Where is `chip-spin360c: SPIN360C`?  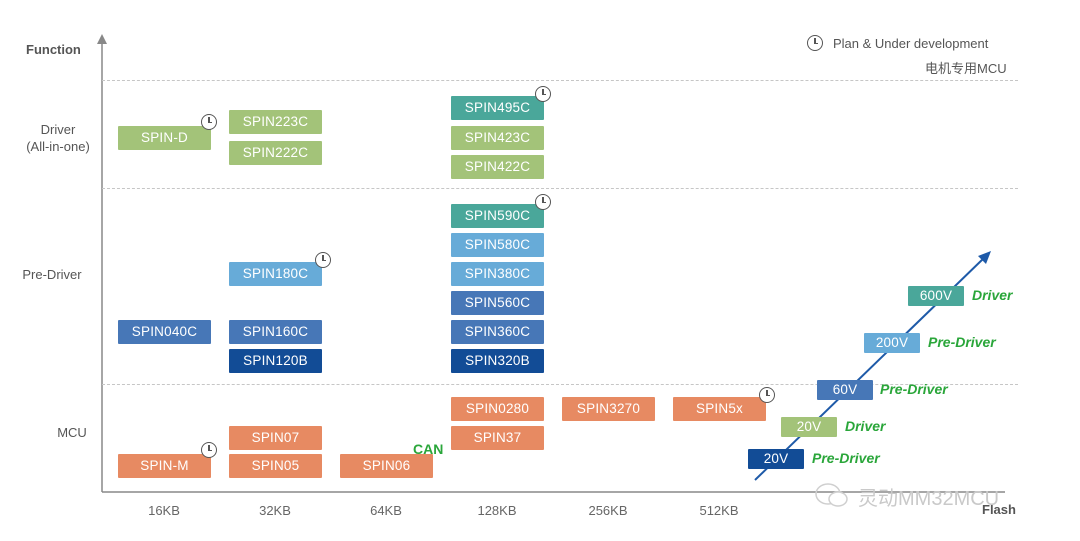 chip-spin360c: SPIN360C is located at coordinates (497, 332).